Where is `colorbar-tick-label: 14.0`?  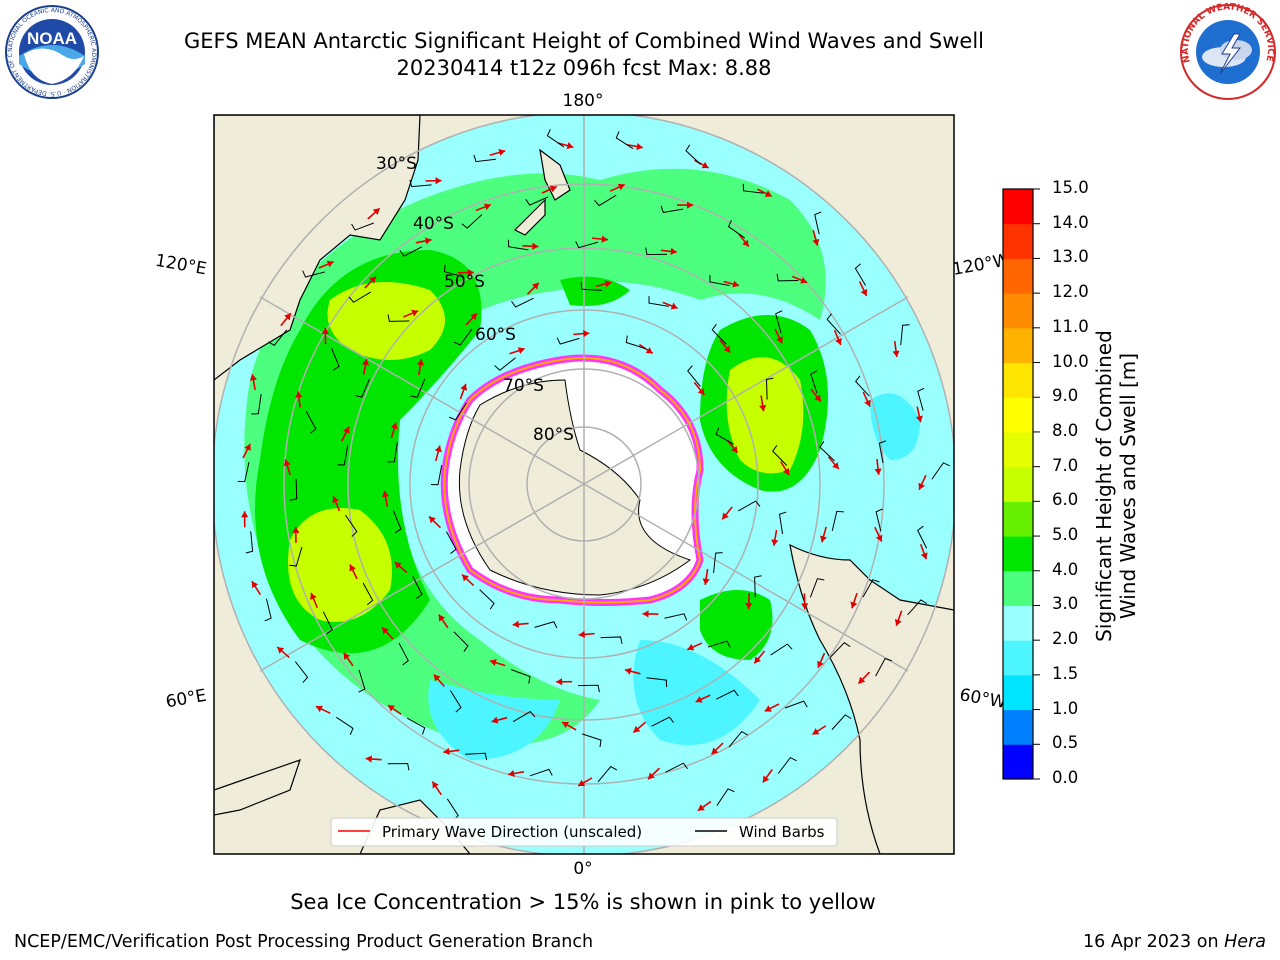
colorbar-tick-label: 14.0 is located at coordinates (1070, 222).